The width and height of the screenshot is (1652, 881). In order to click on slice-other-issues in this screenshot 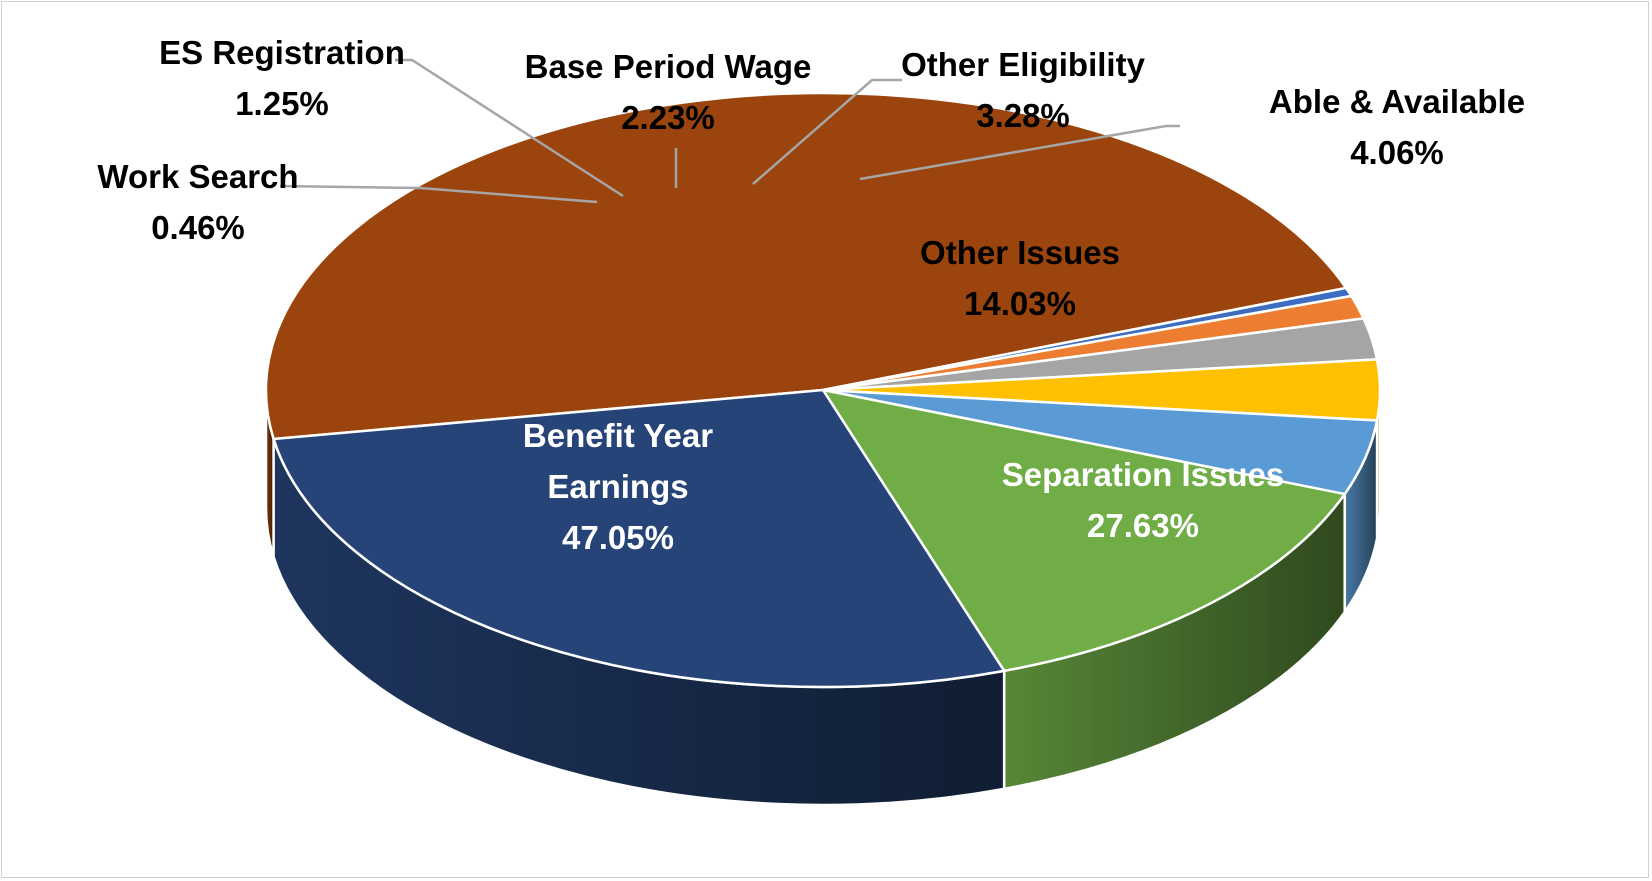, I will do `click(1083, 530)`.